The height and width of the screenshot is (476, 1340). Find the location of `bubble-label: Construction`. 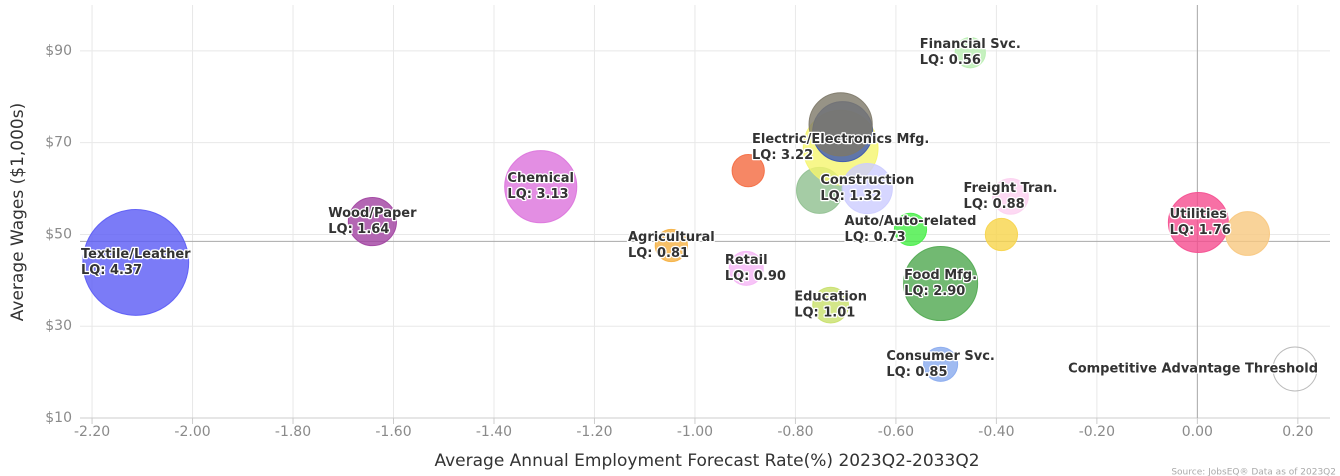

bubble-label: Construction is located at coordinates (867, 180).